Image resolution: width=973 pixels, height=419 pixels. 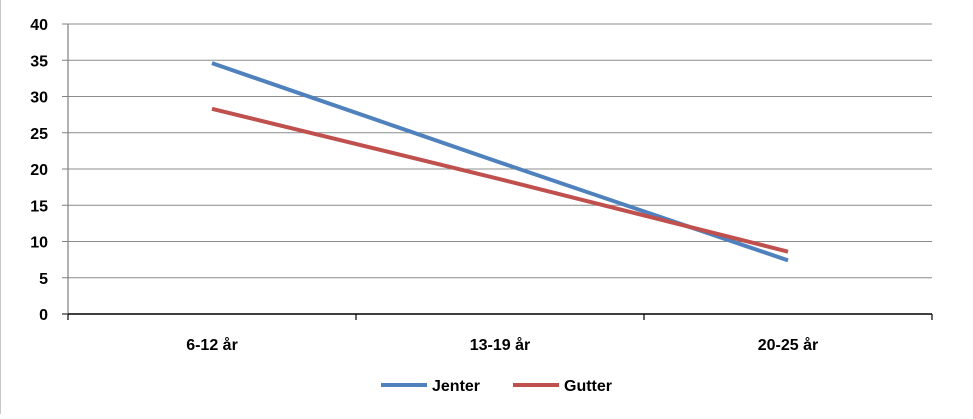 I want to click on frame-left-border, so click(x=0, y=207).